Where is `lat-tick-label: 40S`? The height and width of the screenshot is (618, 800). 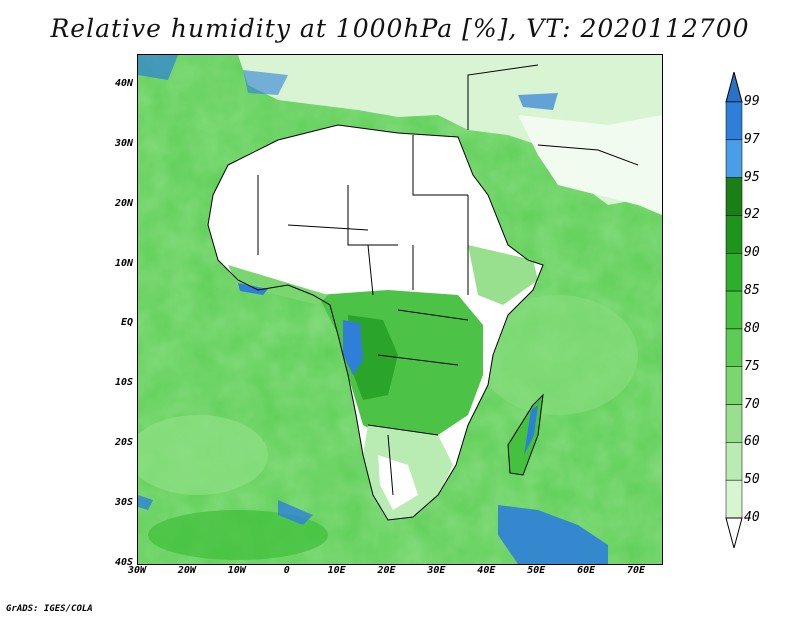
lat-tick-label: 40S is located at coordinates (123, 562).